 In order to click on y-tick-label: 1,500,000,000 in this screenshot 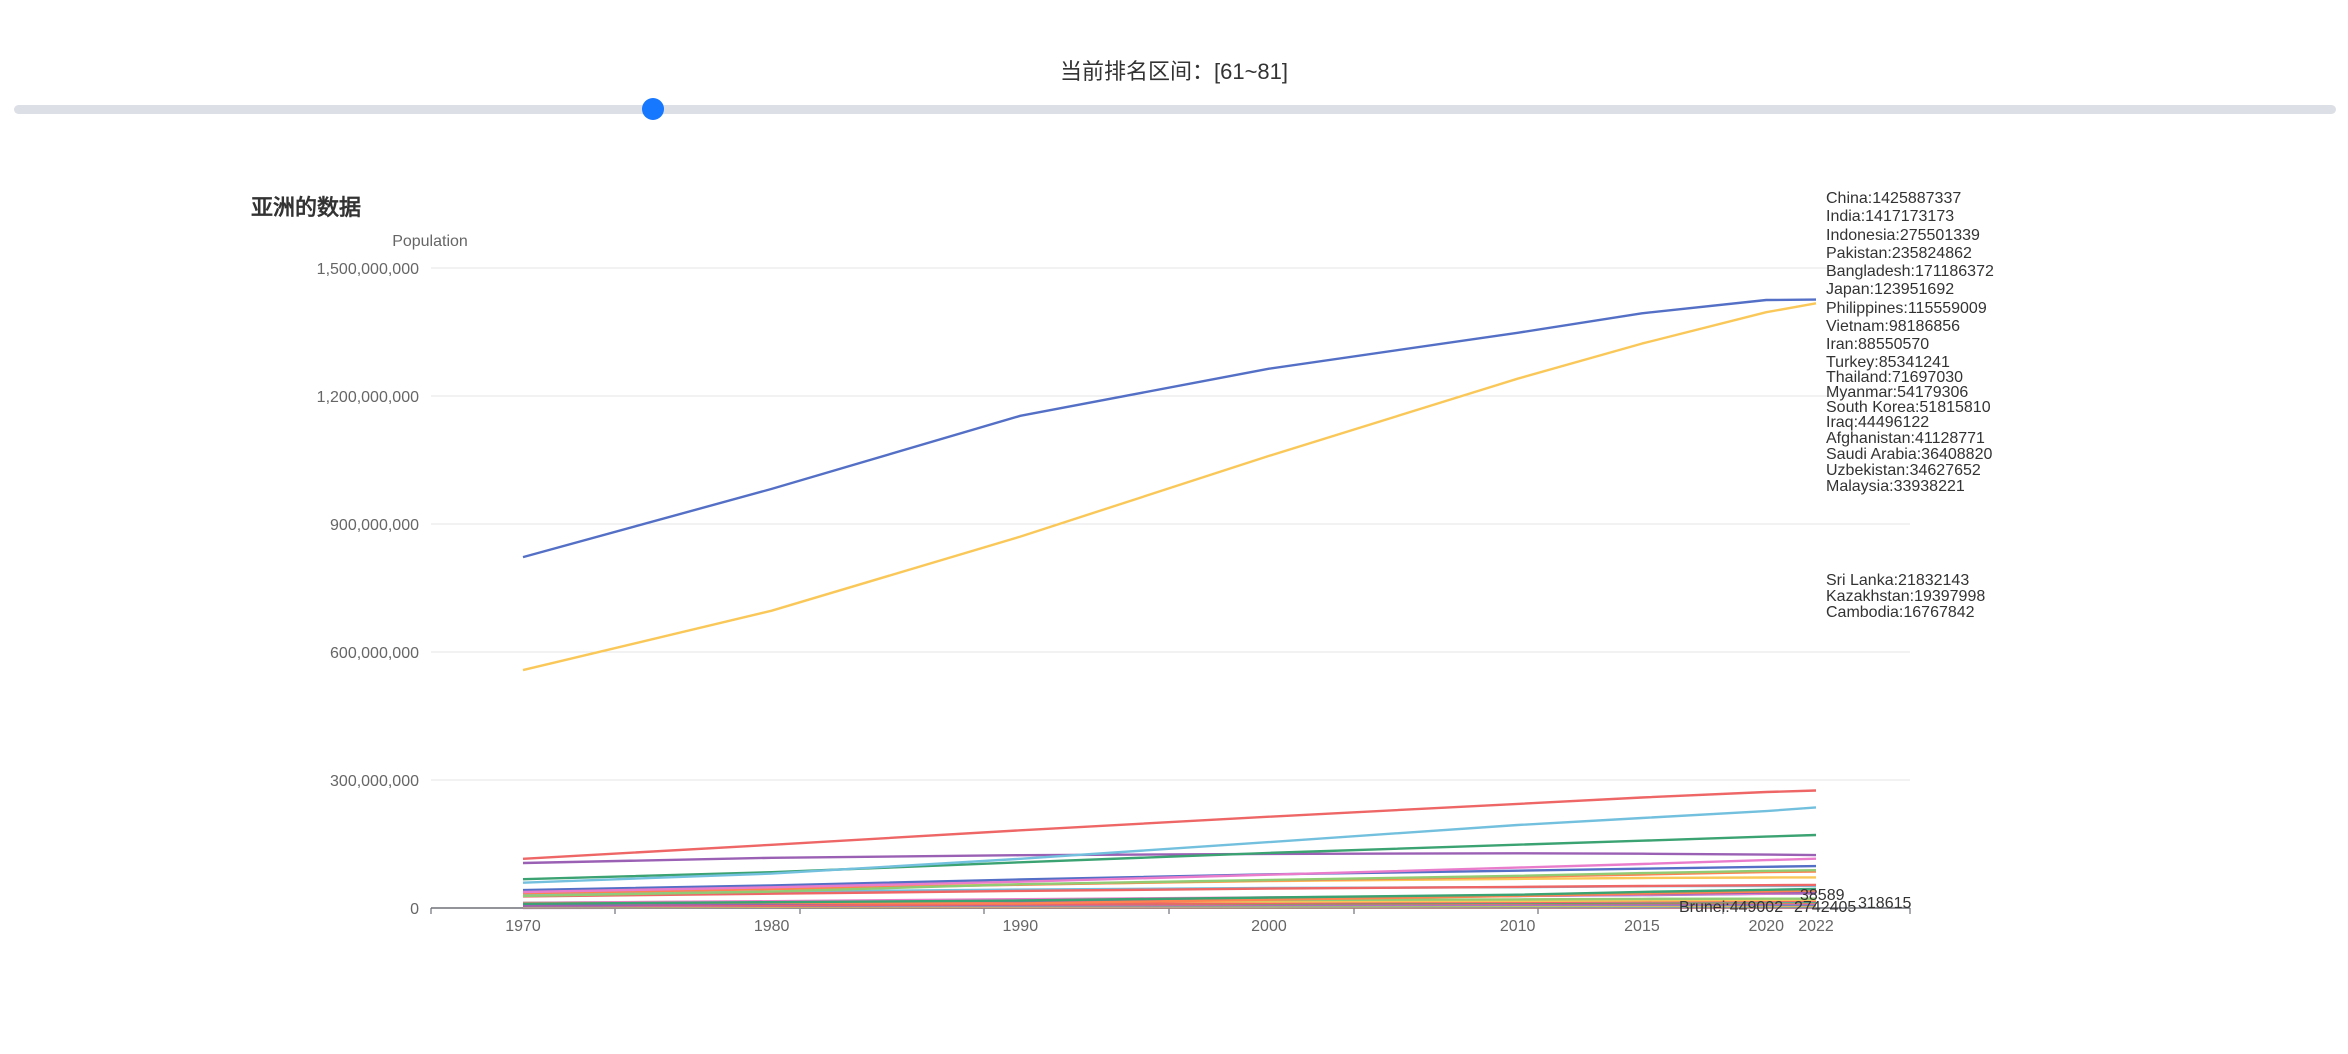, I will do `click(368, 269)`.